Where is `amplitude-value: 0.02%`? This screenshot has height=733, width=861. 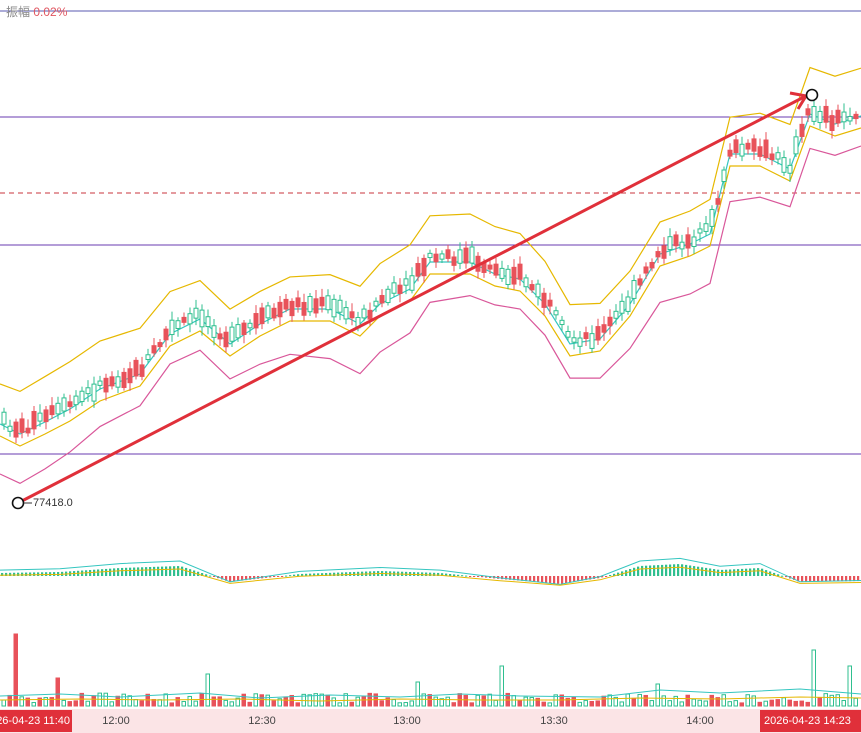 amplitude-value: 0.02% is located at coordinates (50, 12).